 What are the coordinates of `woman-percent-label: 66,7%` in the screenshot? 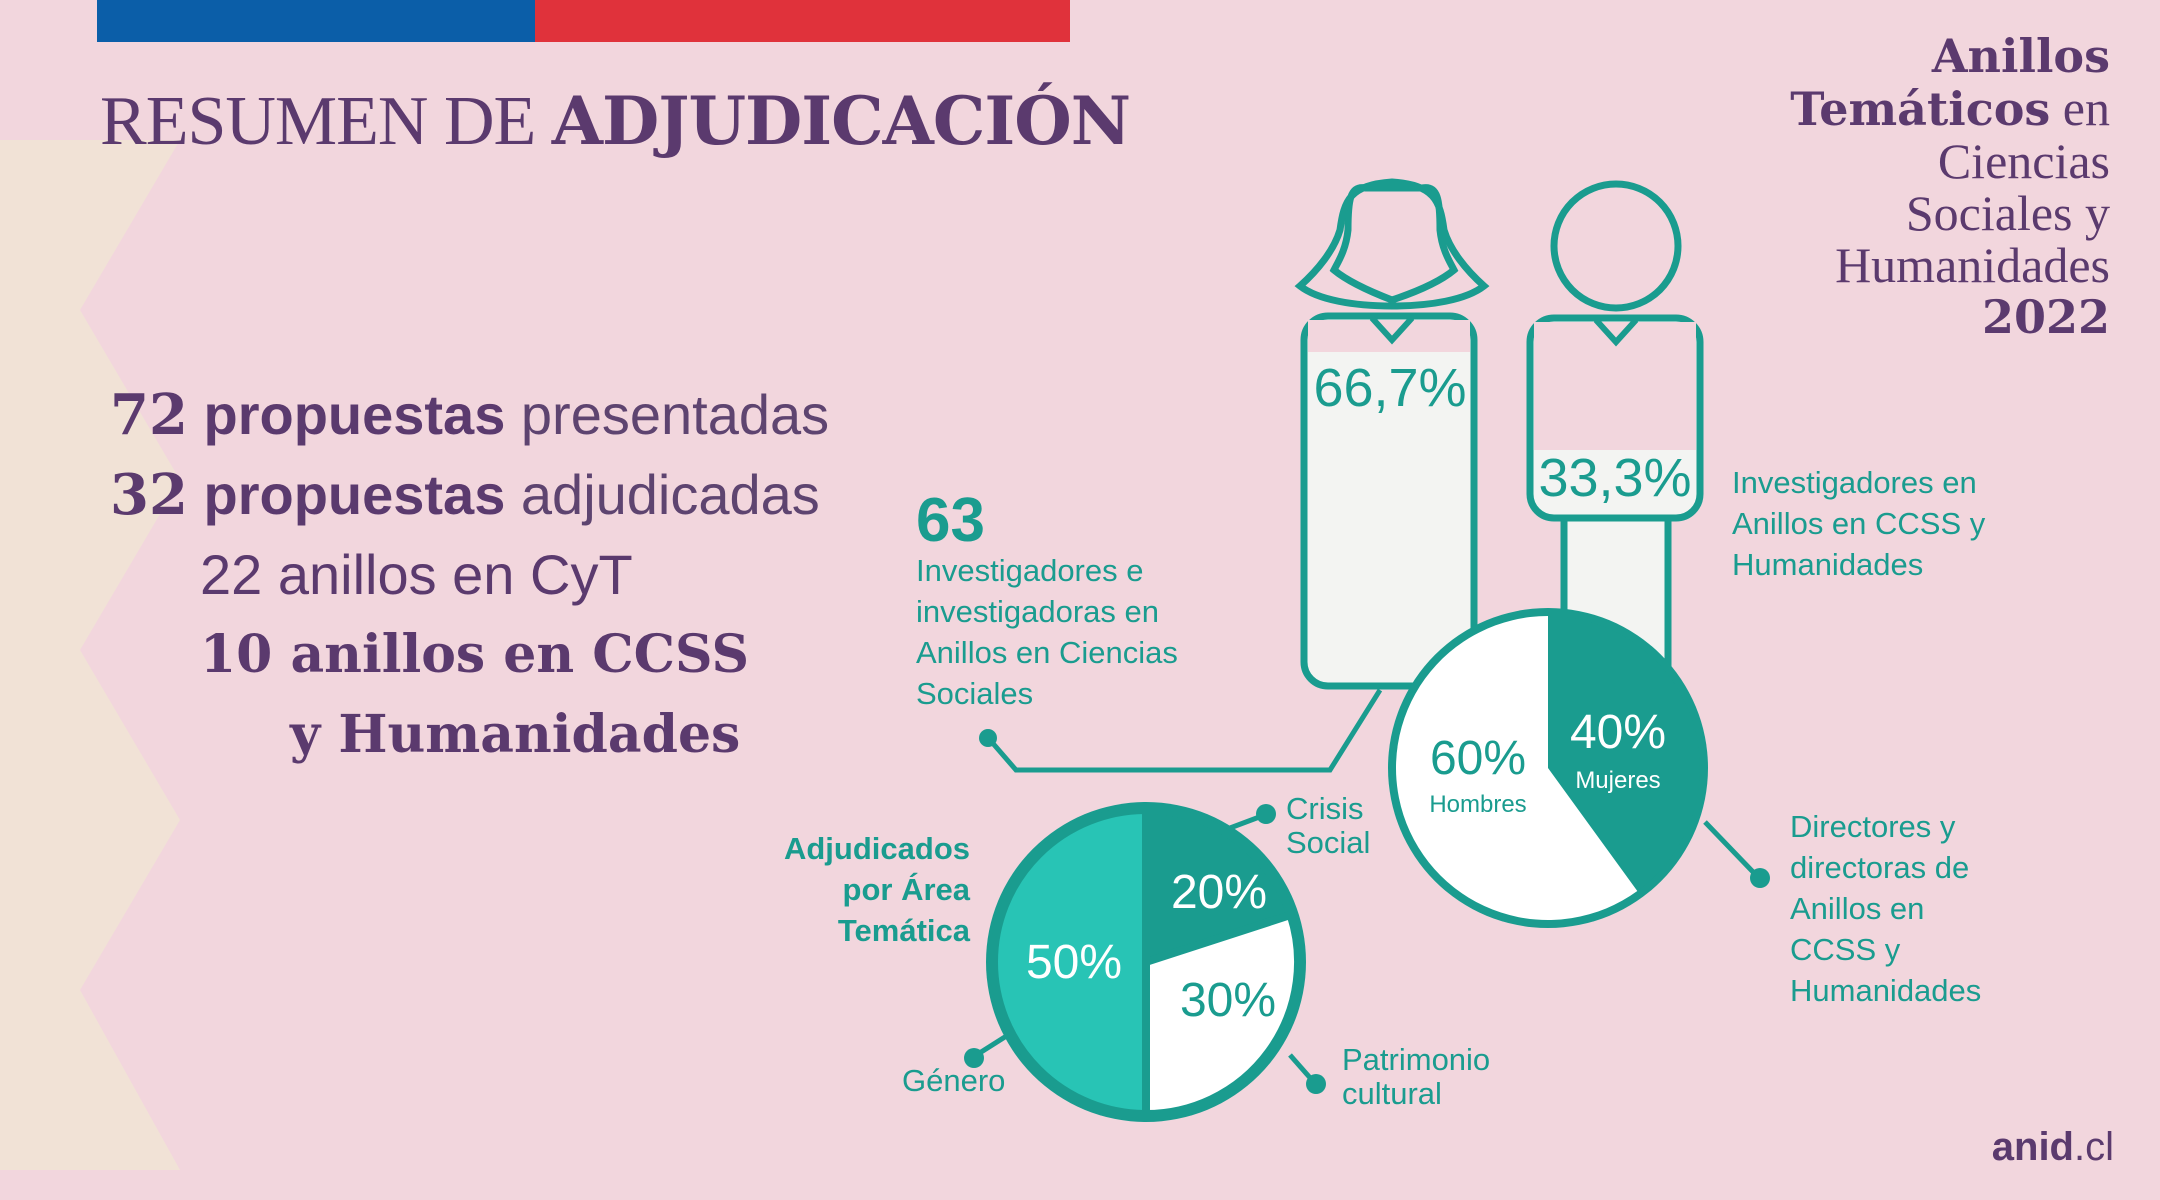 It's located at (1390, 388).